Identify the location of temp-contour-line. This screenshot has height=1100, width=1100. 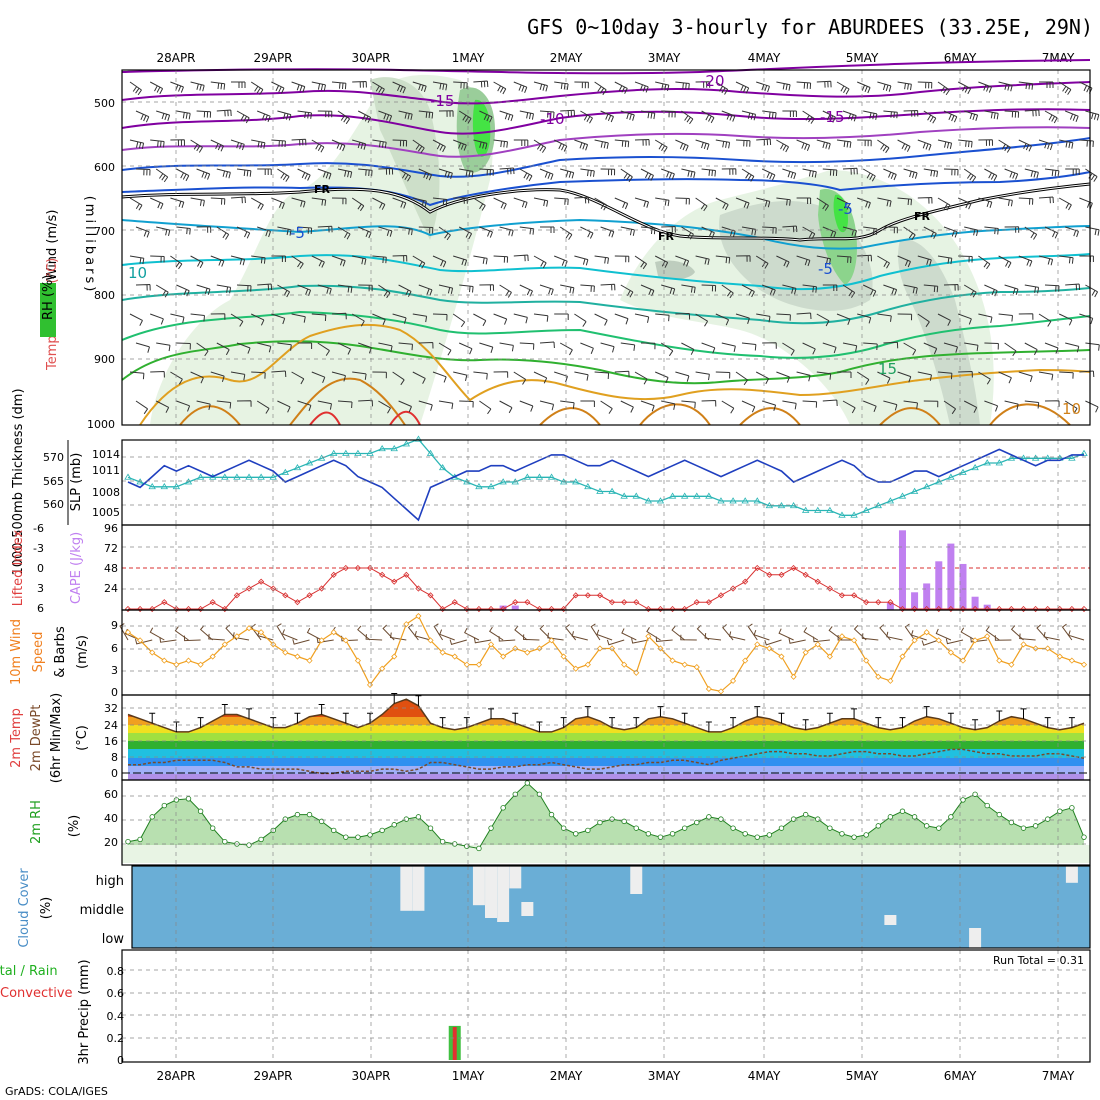
(615, 374).